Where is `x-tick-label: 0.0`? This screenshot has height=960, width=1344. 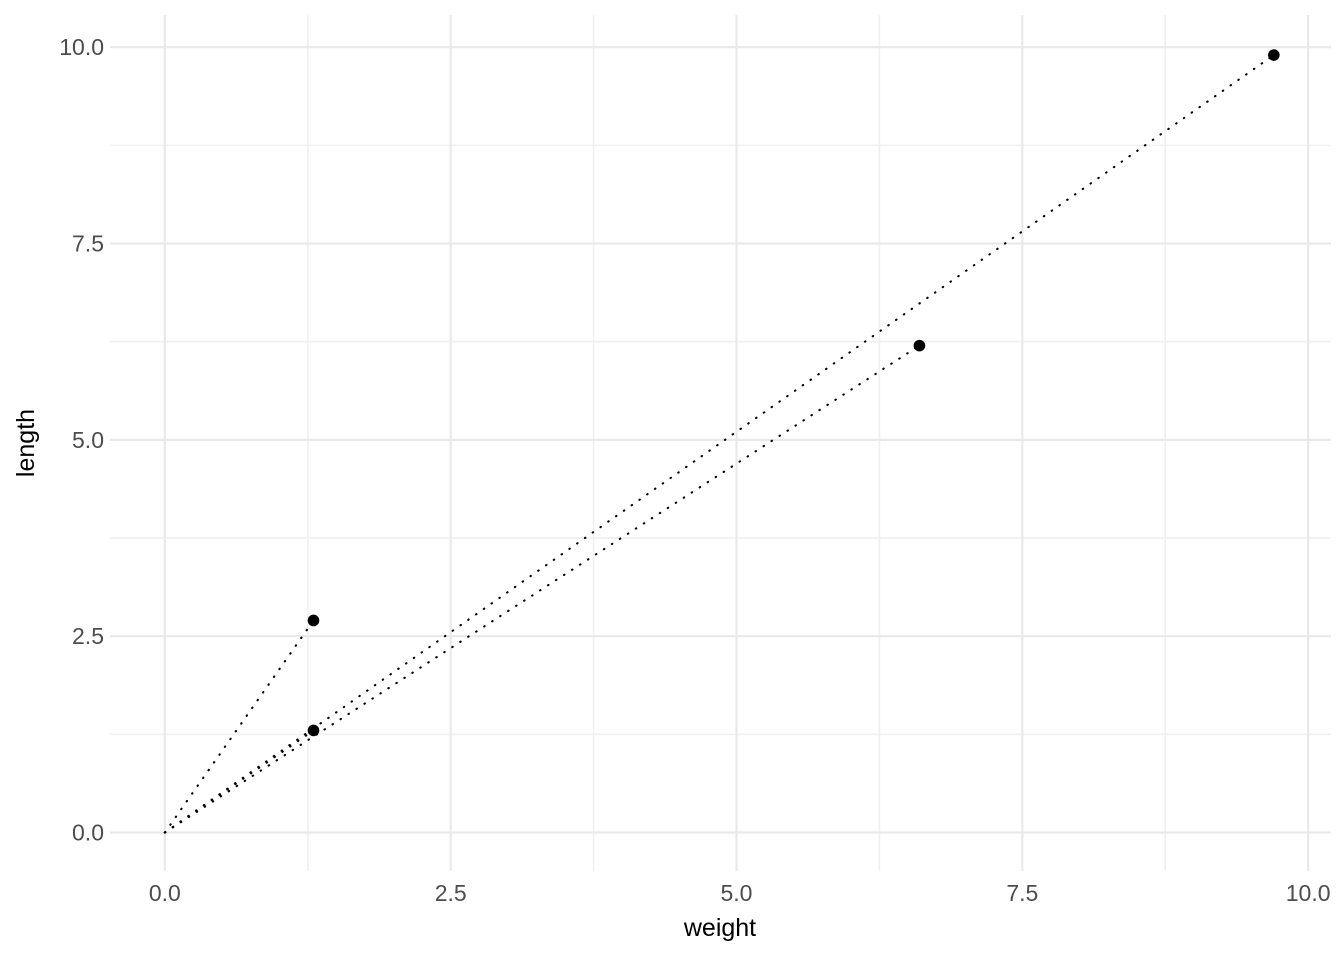 x-tick-label: 0.0 is located at coordinates (165, 893).